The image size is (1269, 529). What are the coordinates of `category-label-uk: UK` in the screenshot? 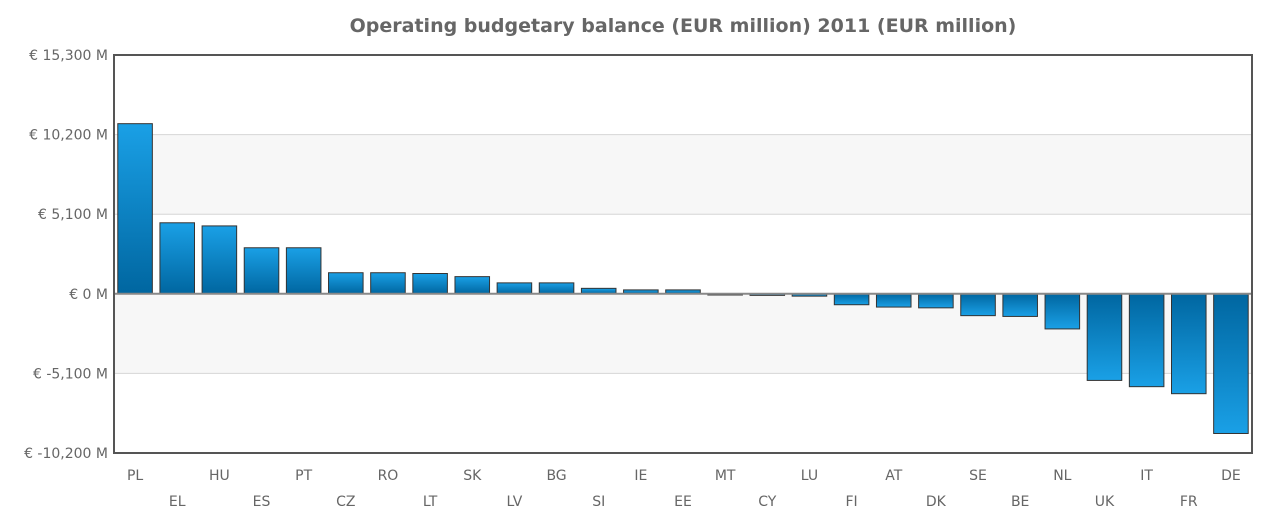 It's located at (1105, 502).